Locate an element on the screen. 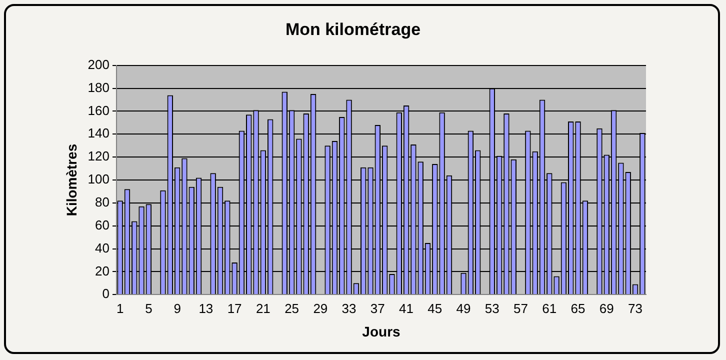  x-tick-label: 33 is located at coordinates (349, 308).